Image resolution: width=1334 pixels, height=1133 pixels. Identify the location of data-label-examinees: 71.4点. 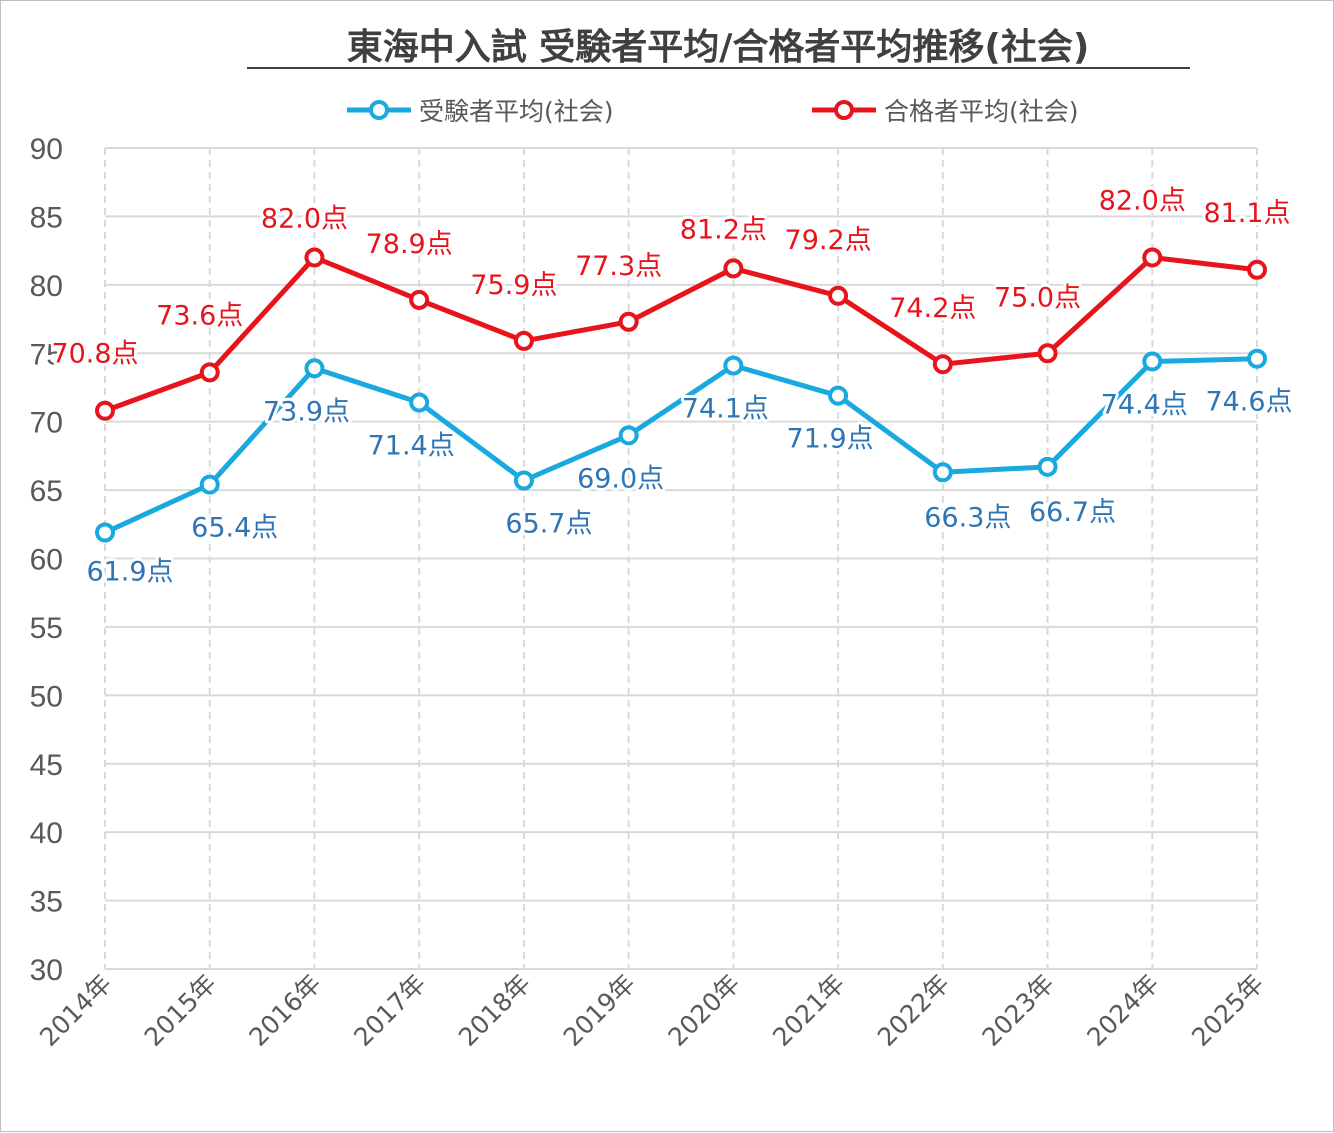
(411, 446).